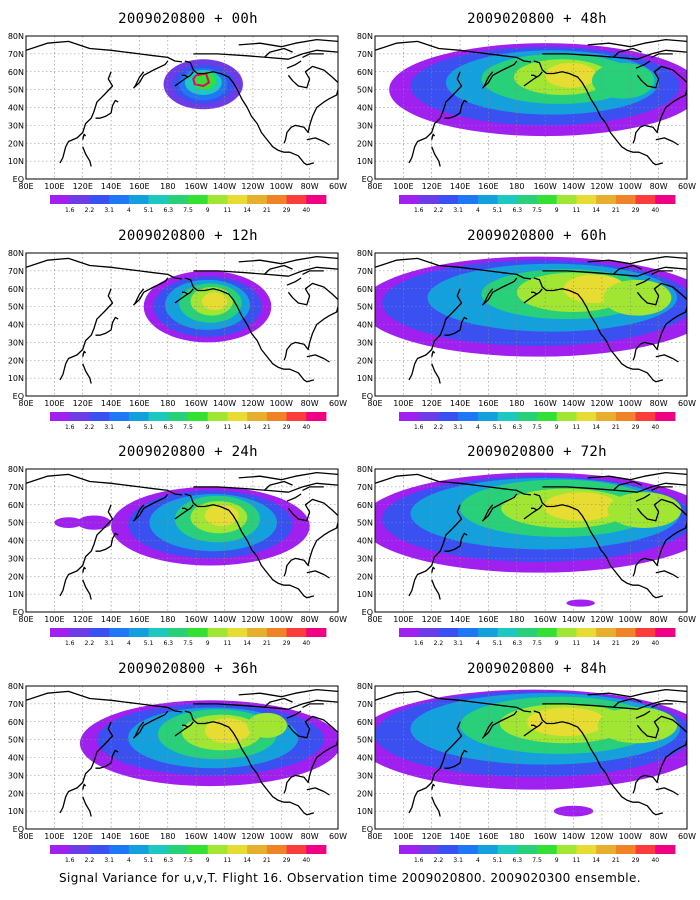 This screenshot has width=700, height=900. I want to click on variance-field, so click(538, 90).